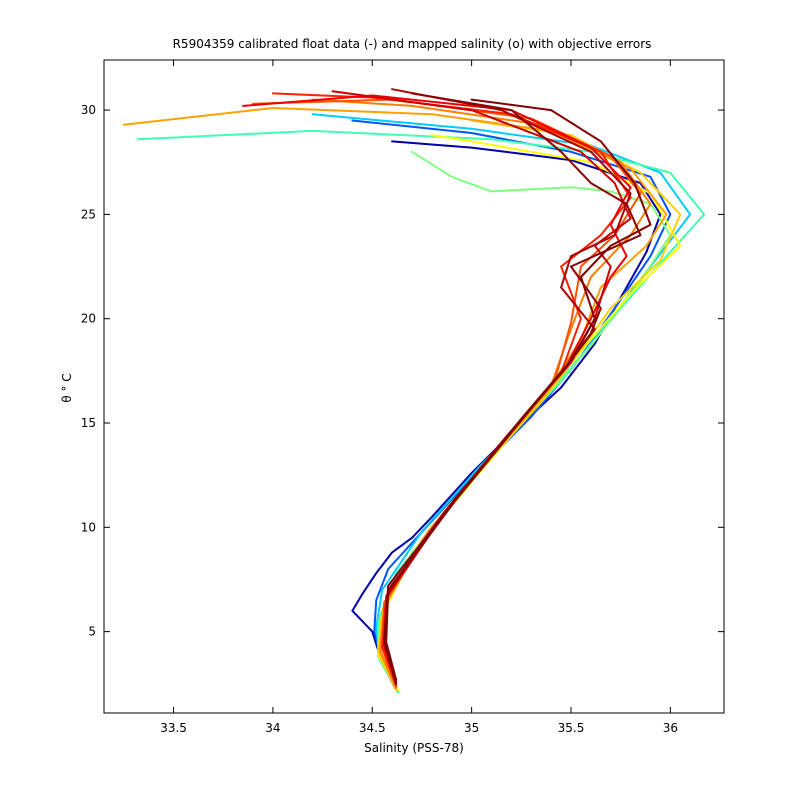 The height and width of the screenshot is (800, 800). I want to click on x-tick-label: 34, so click(272, 728).